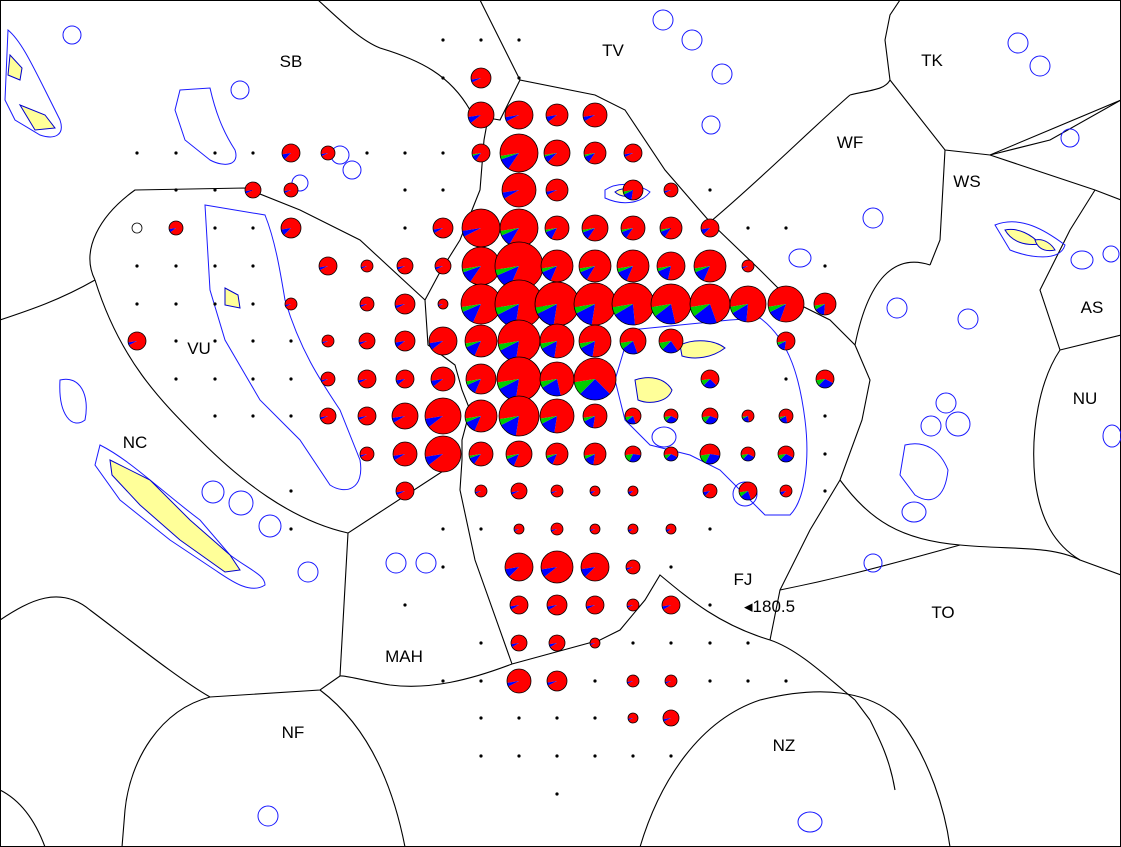 The height and width of the screenshot is (847, 1121). I want to click on zone-label-vu: VU, so click(199, 348).